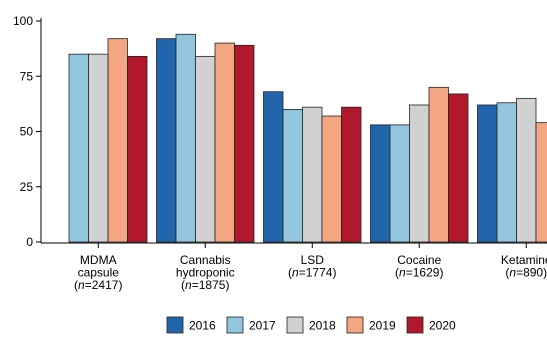 The image size is (547, 339). What do you see at coordinates (382, 326) in the screenshot?
I see `legend-label-2019: 2019` at bounding box center [382, 326].